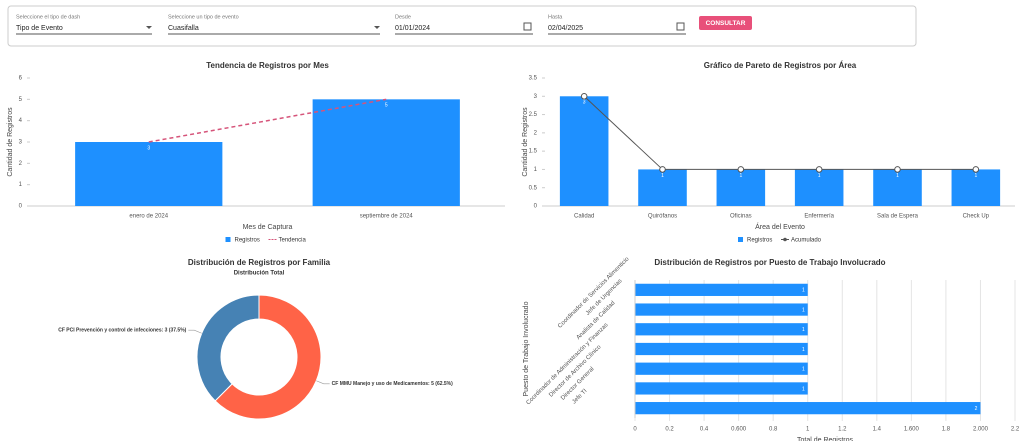 This screenshot has height=441, width=1024. I want to click on x-axis-label: Área del Evento, so click(780, 226).